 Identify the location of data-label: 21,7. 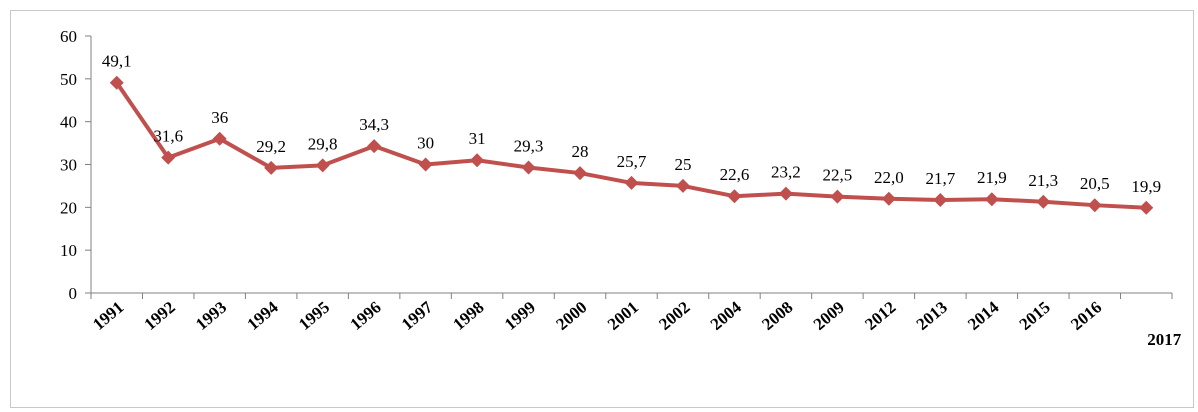
(940, 178).